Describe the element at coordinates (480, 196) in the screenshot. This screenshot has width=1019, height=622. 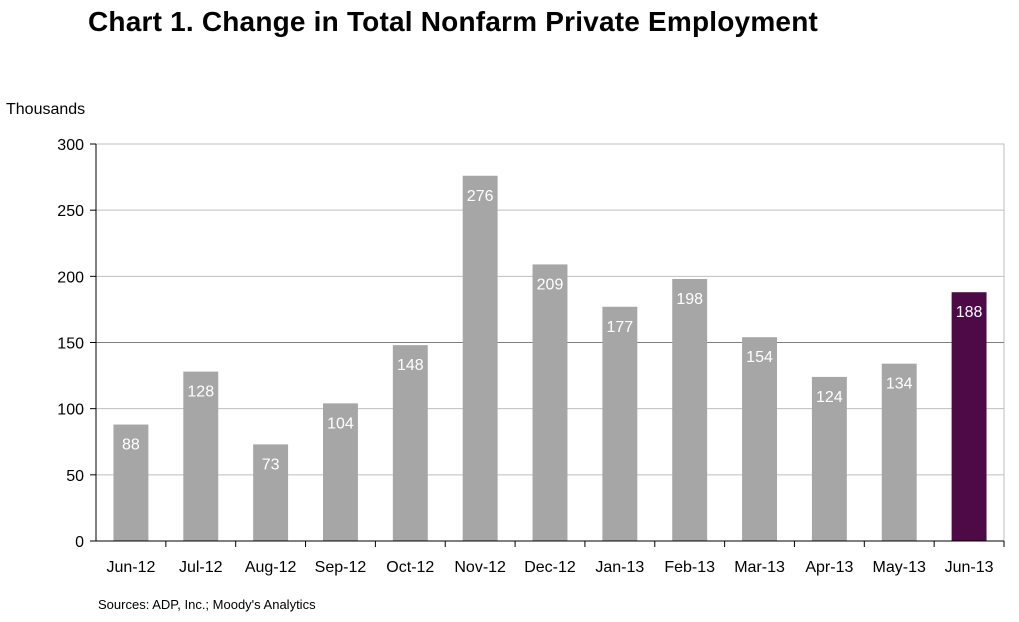
I see `data-label: 276` at that location.